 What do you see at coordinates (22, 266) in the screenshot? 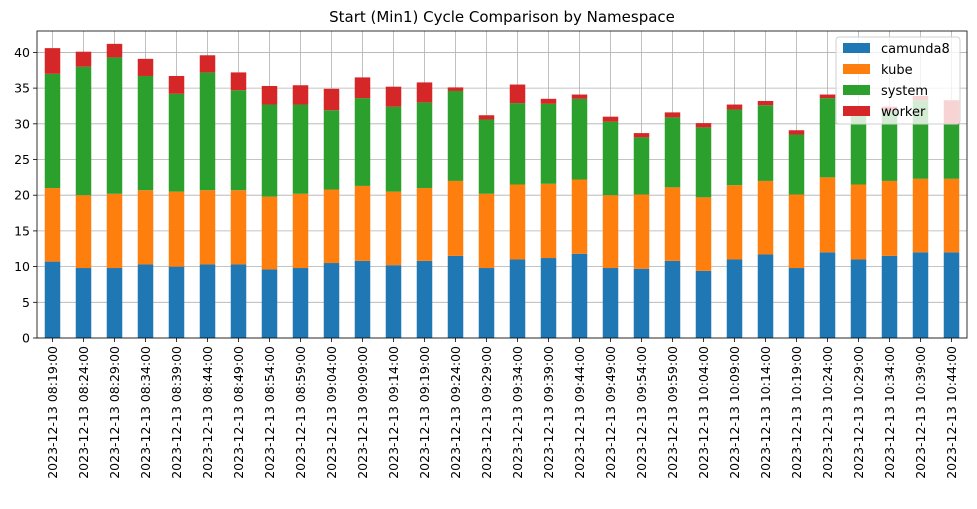
I see `y-tick-label: 10` at bounding box center [22, 266].